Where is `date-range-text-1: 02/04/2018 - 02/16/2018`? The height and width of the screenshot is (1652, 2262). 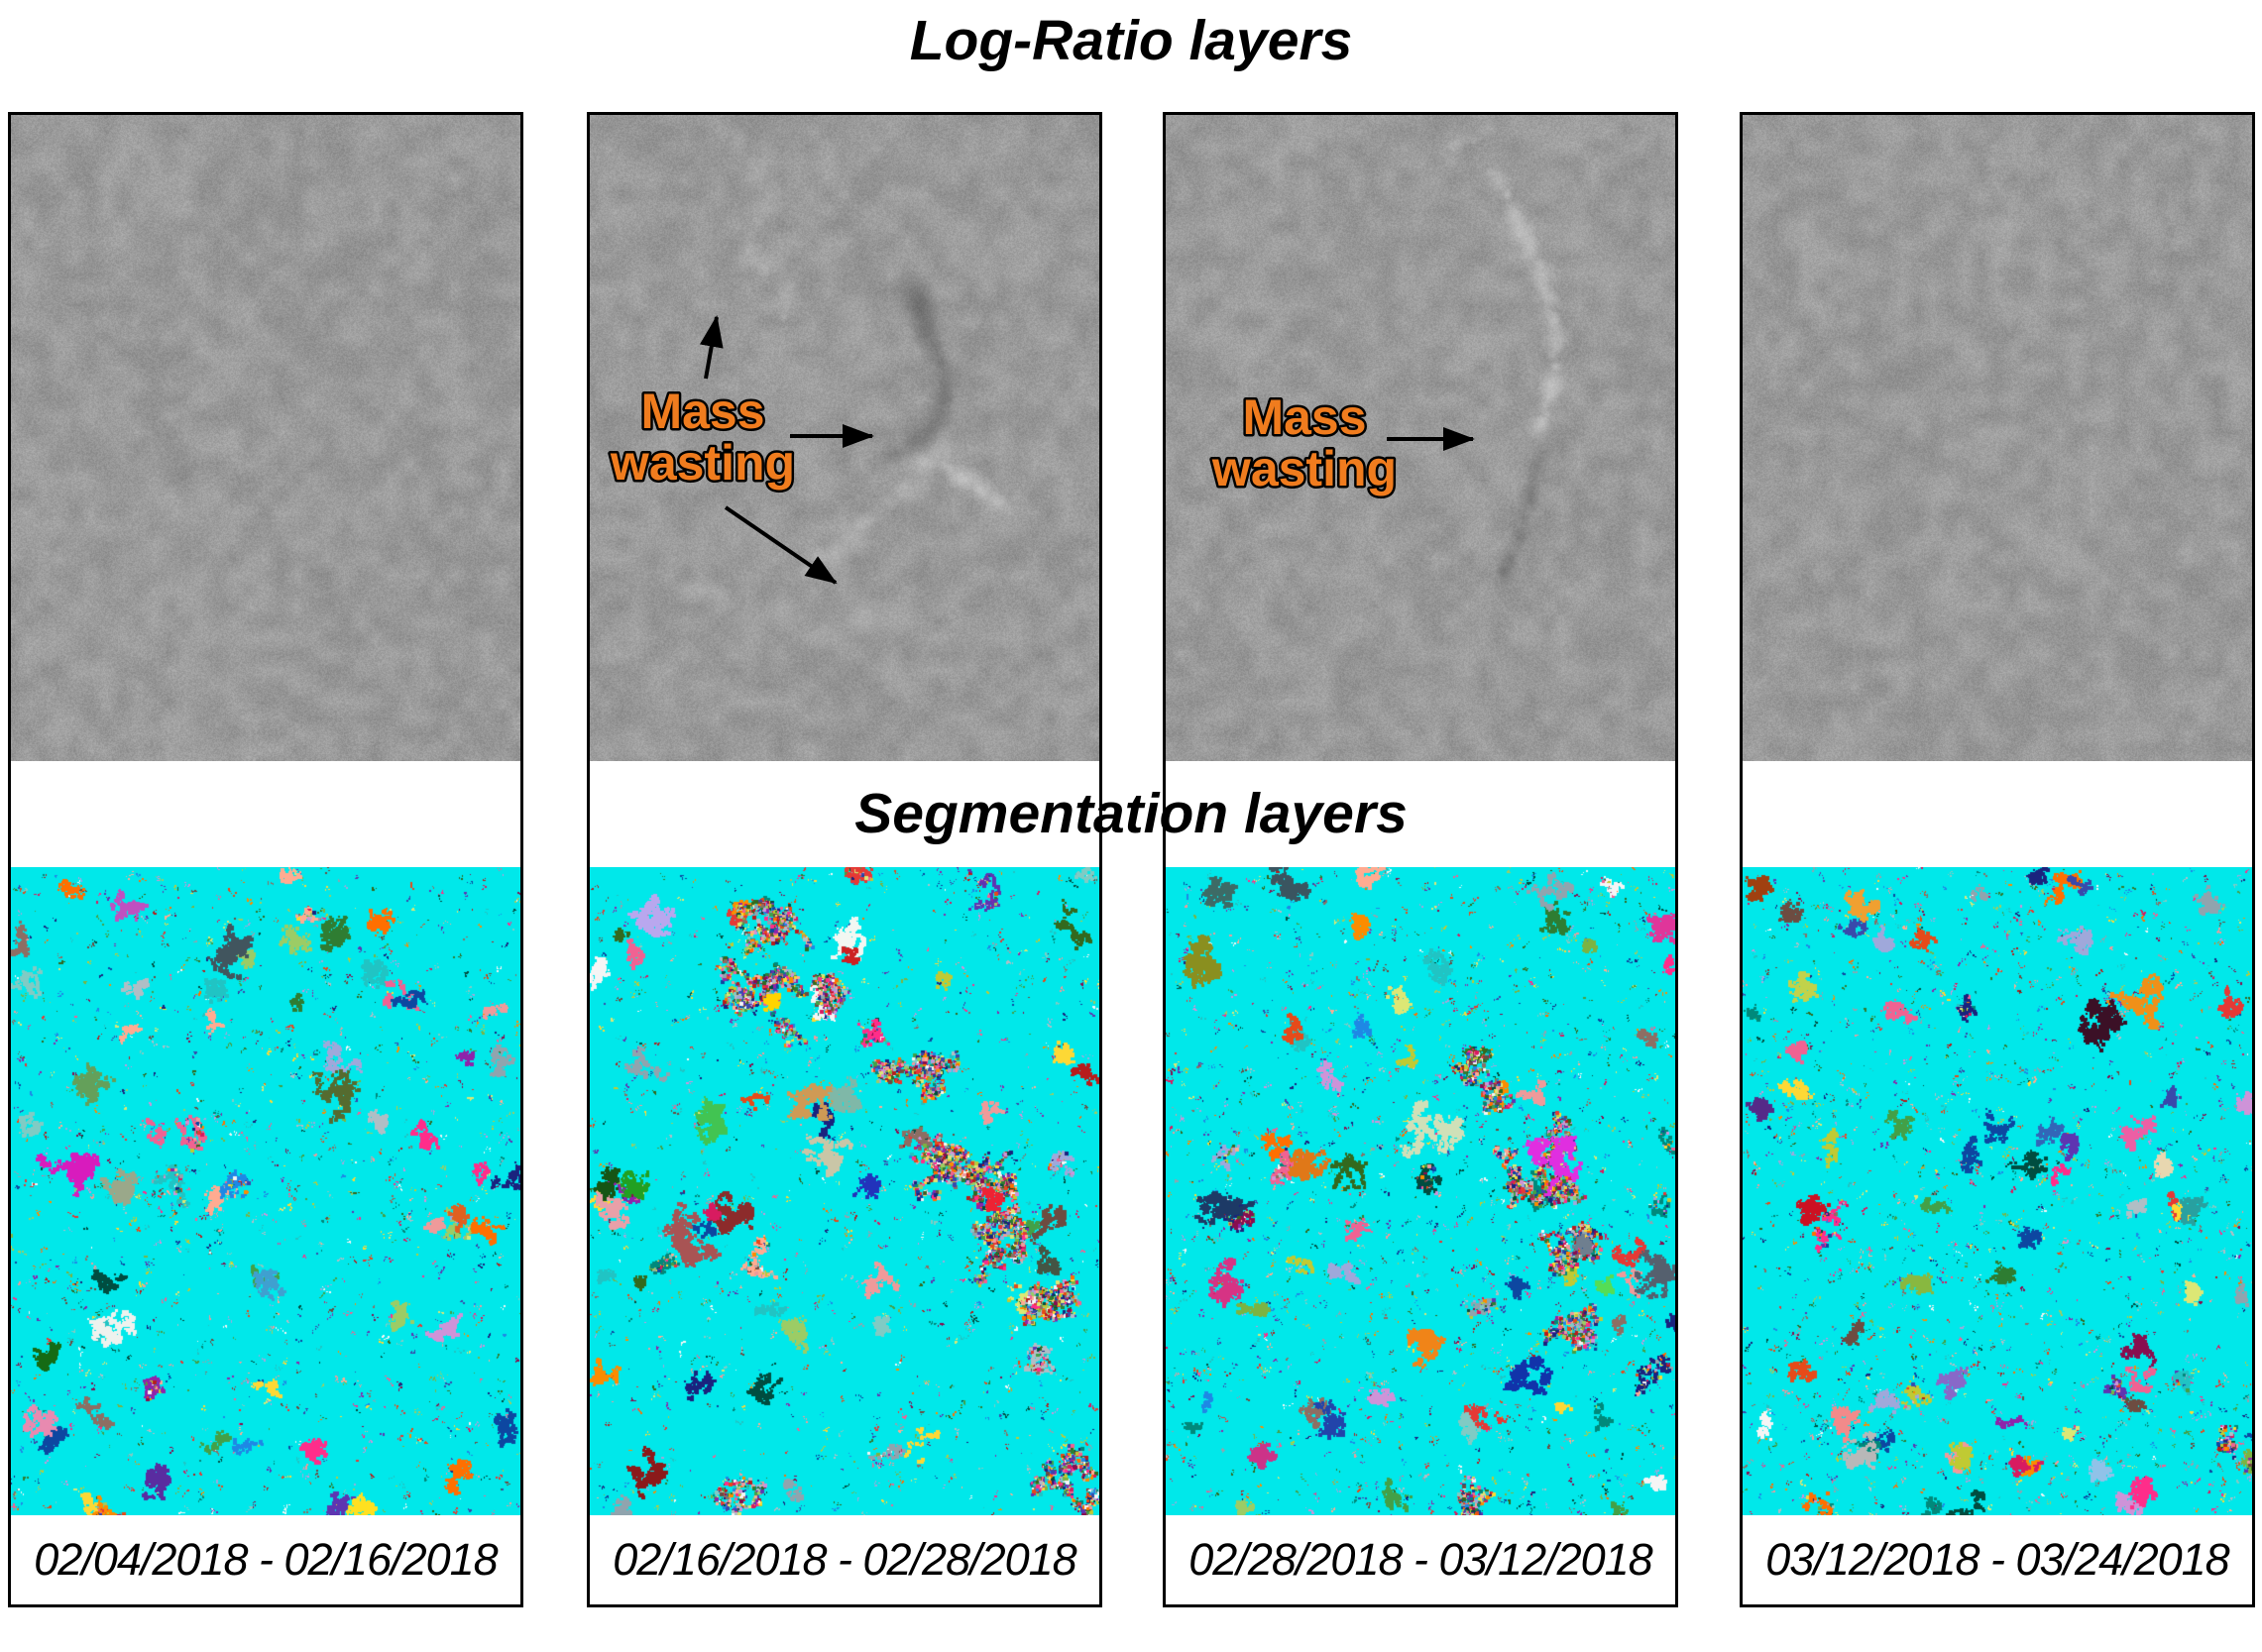
date-range-text-1: 02/04/2018 - 02/16/2018 is located at coordinates (266, 1559).